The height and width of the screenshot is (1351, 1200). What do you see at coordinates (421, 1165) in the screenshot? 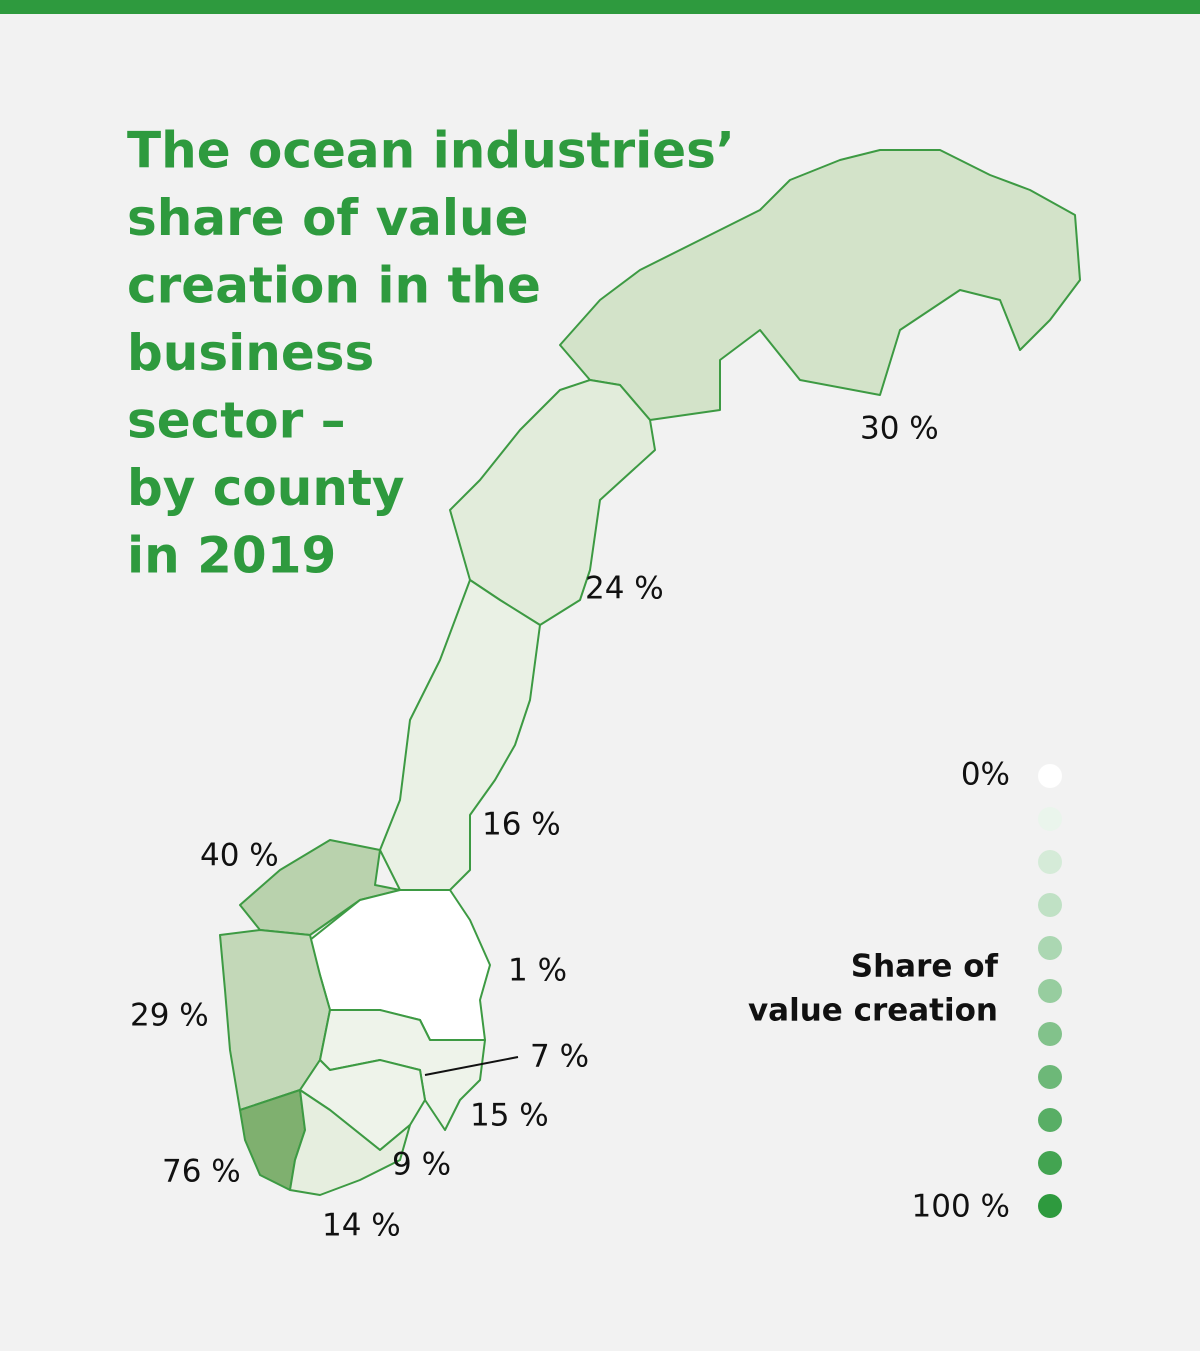
I see `county-label: 9 %` at bounding box center [421, 1165].